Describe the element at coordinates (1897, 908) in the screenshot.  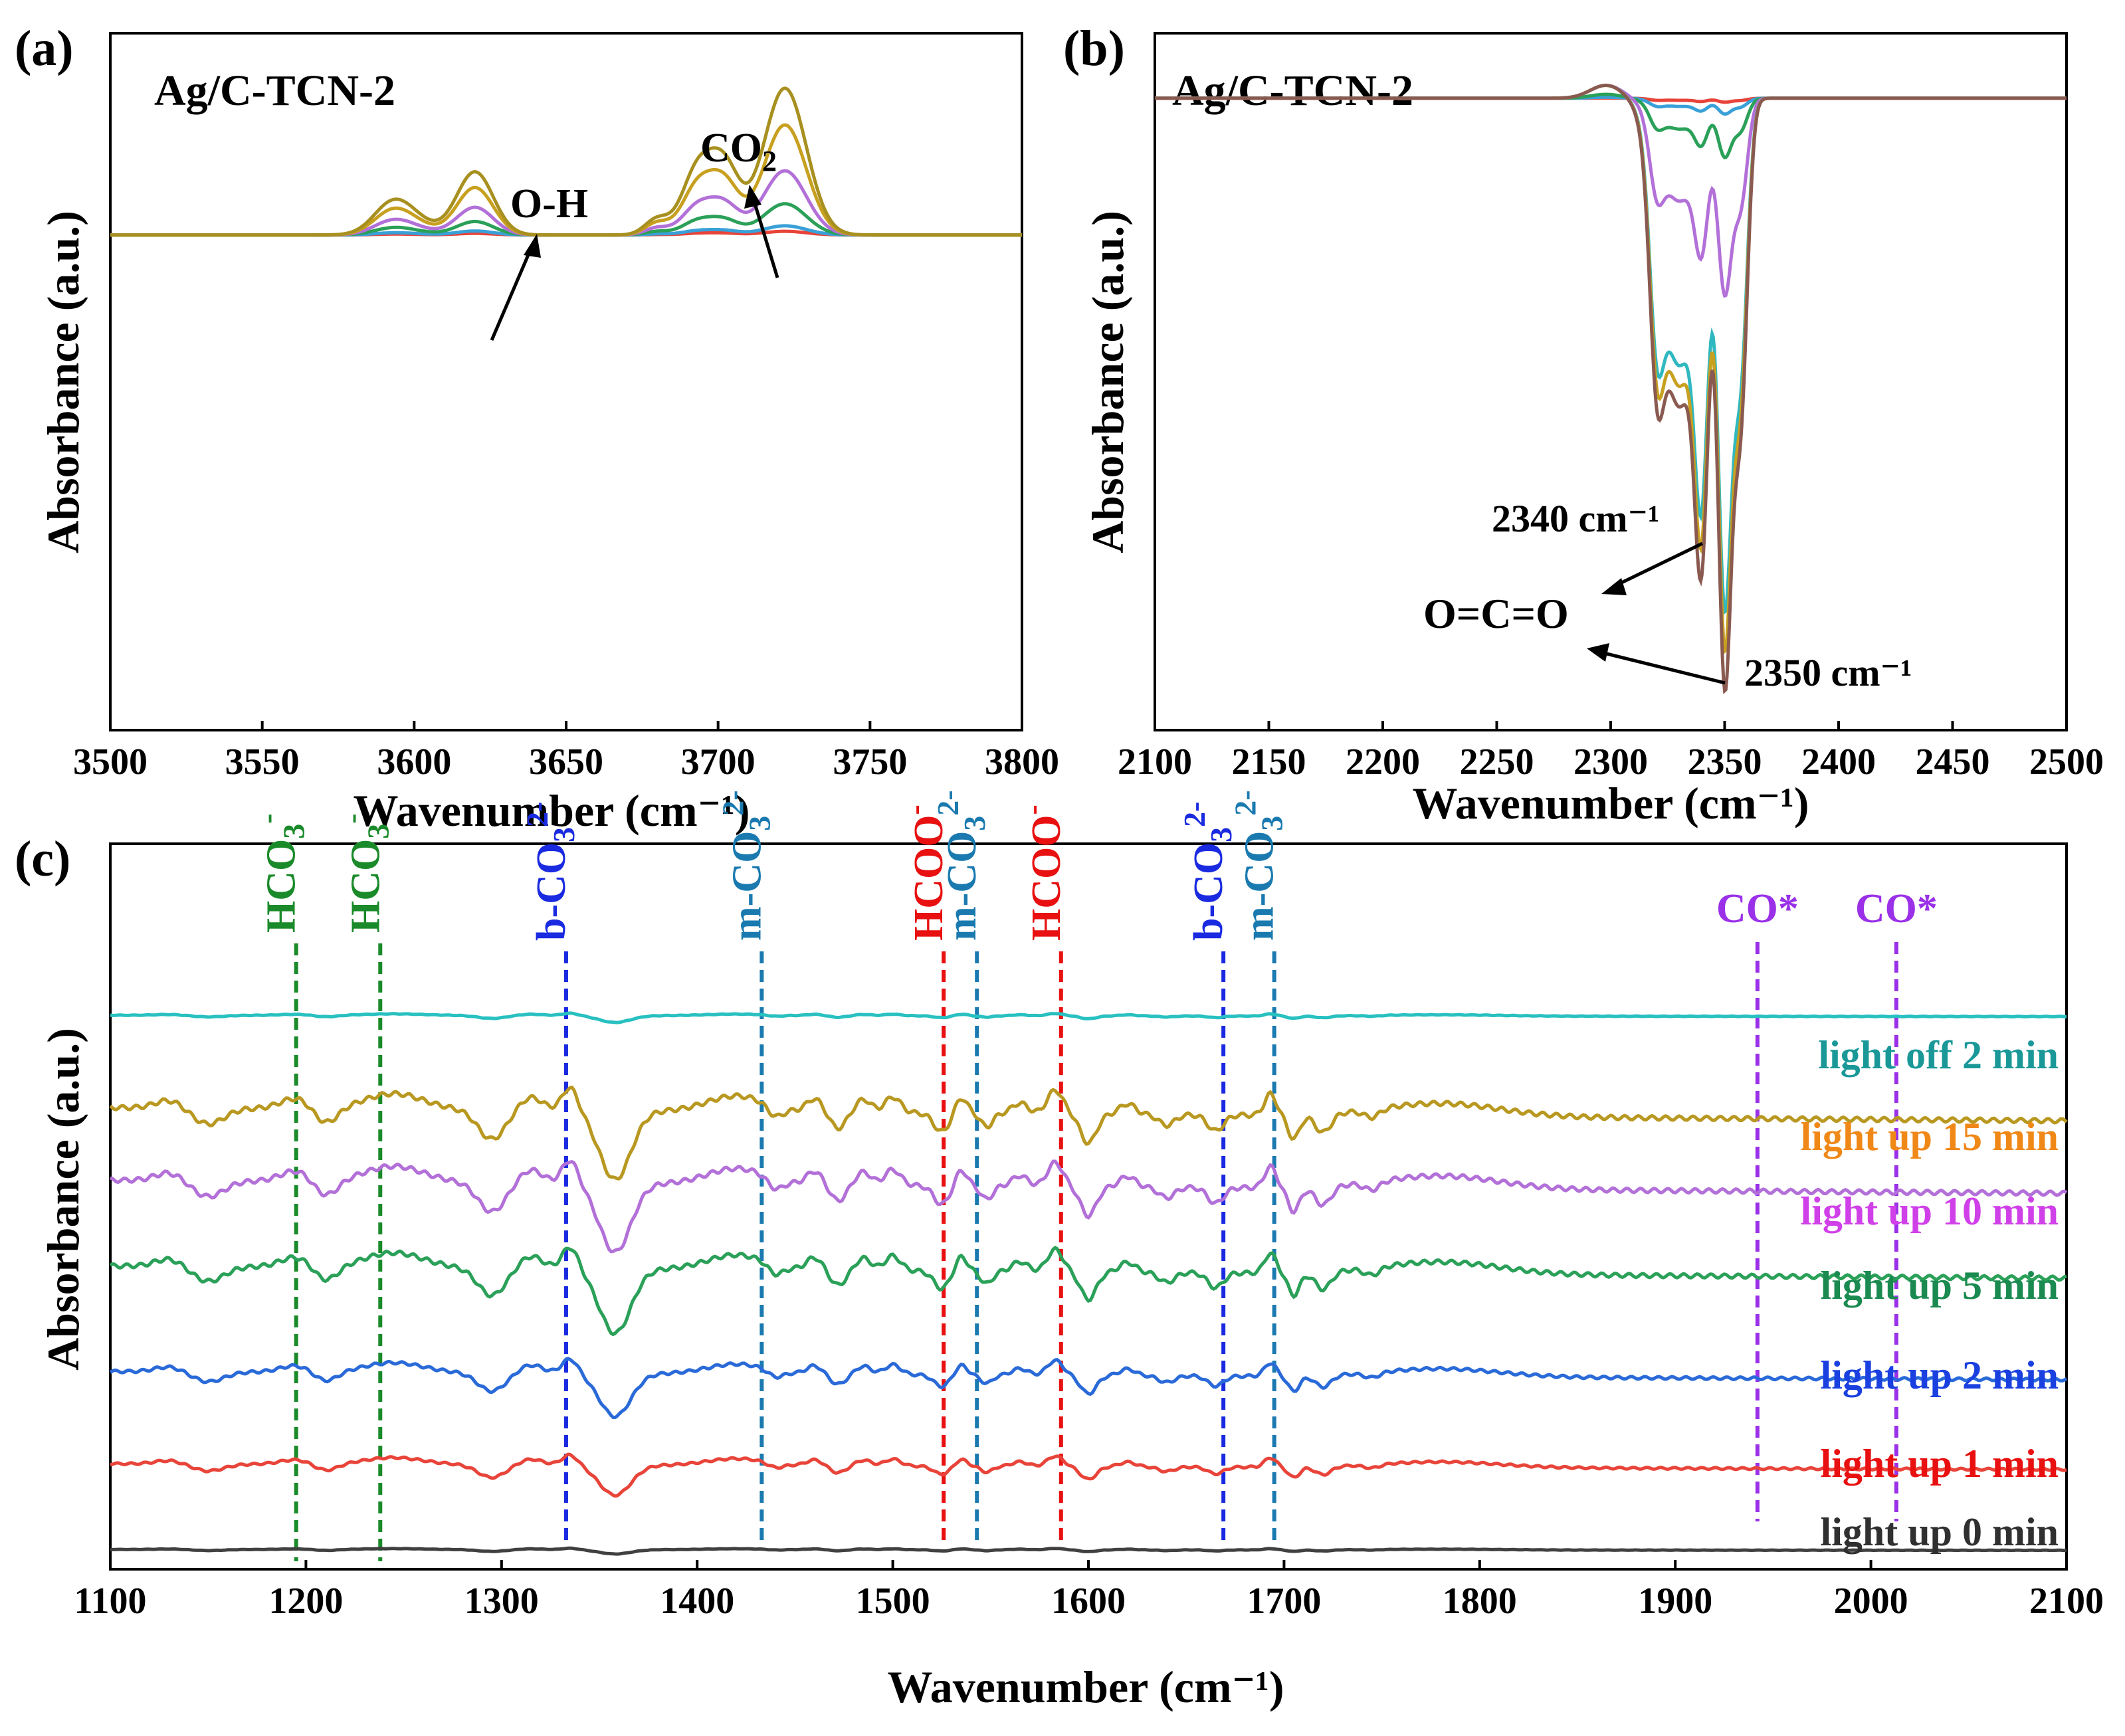
I see `marker-label-10: CO*` at that location.